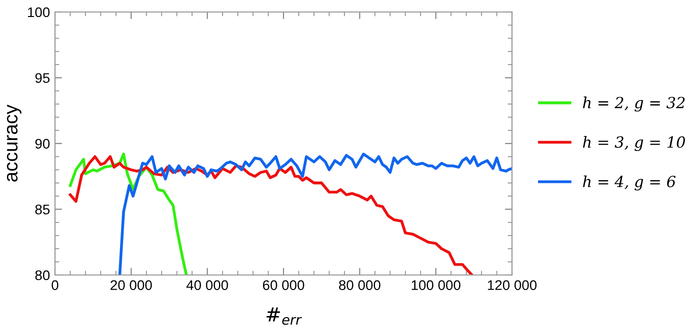 The image size is (692, 332). Describe the element at coordinates (42, 143) in the screenshot. I see `y-tick-label: 90` at that location.